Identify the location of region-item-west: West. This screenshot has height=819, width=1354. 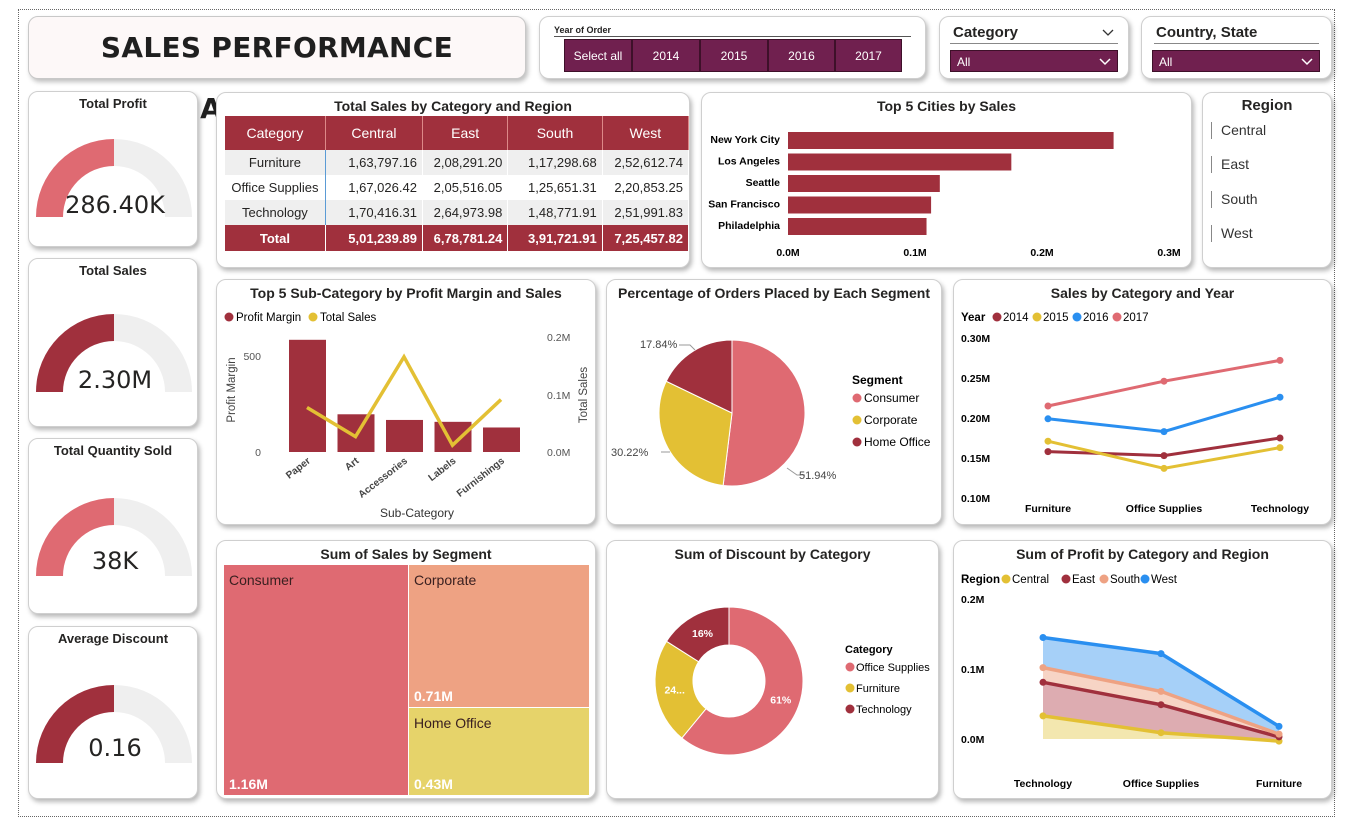
(1232, 233).